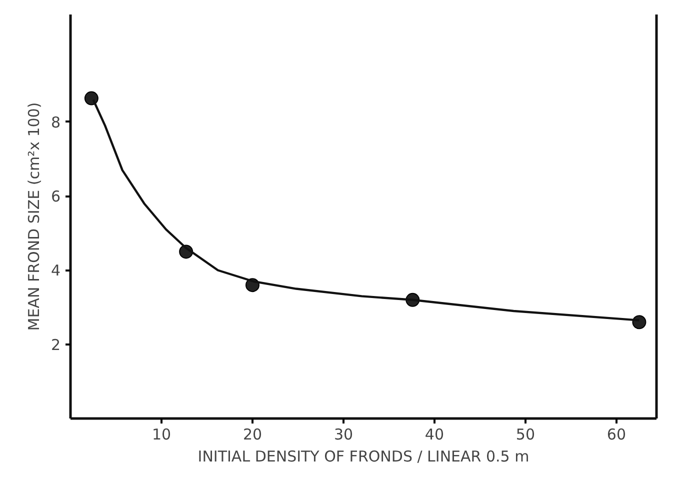 The image size is (677, 494). Describe the element at coordinates (162, 435) in the screenshot. I see `x-tick-label: 10` at that location.